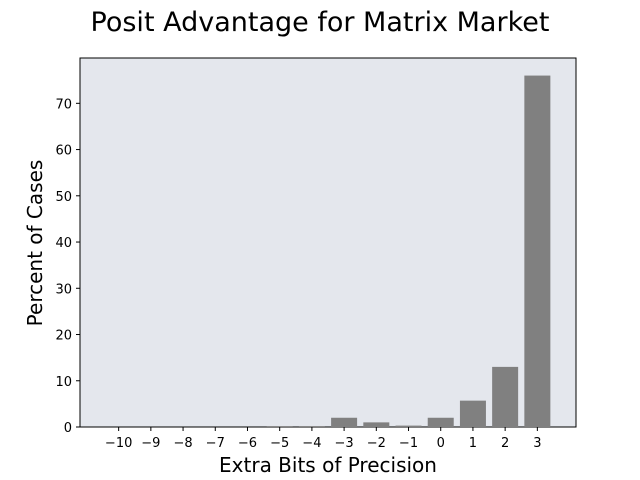 This screenshot has width=640, height=480. What do you see at coordinates (67, 266) in the screenshot?
I see `y-axis: 0 10 20 30 40 50 60 70` at bounding box center [67, 266].